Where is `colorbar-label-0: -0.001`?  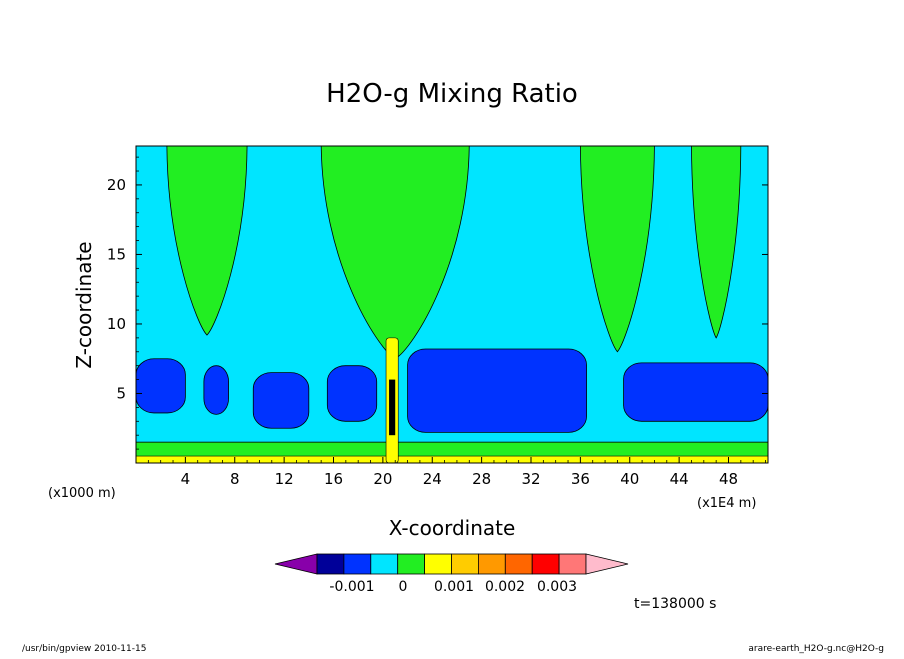
colorbar-label-0: -0.001 is located at coordinates (351, 587).